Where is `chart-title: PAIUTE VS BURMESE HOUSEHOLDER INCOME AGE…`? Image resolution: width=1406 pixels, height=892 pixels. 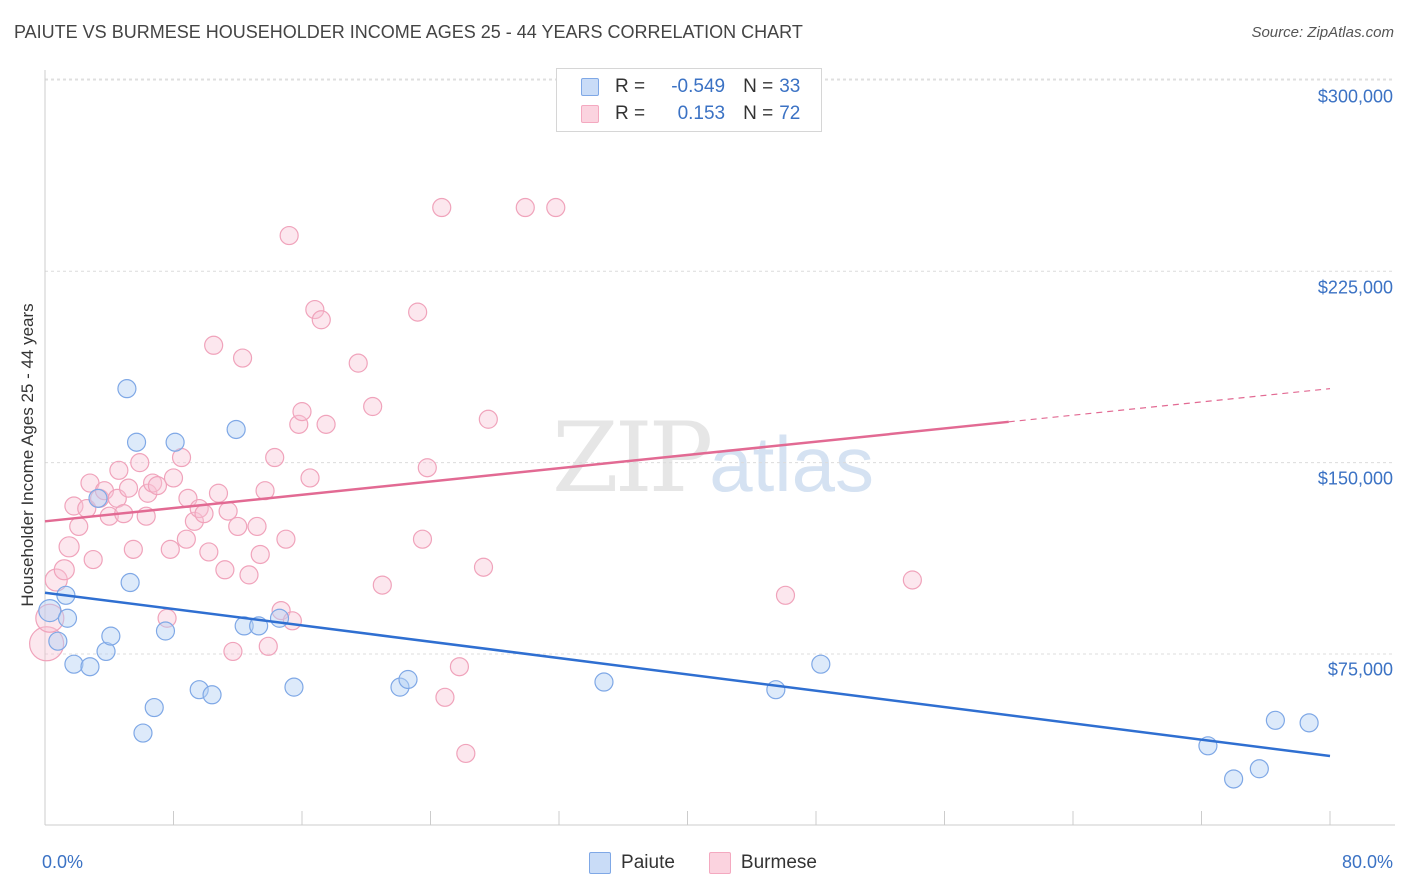 chart-title: PAIUTE VS BURMESE HOUSEHOLDER INCOME AGE… is located at coordinates (408, 32).